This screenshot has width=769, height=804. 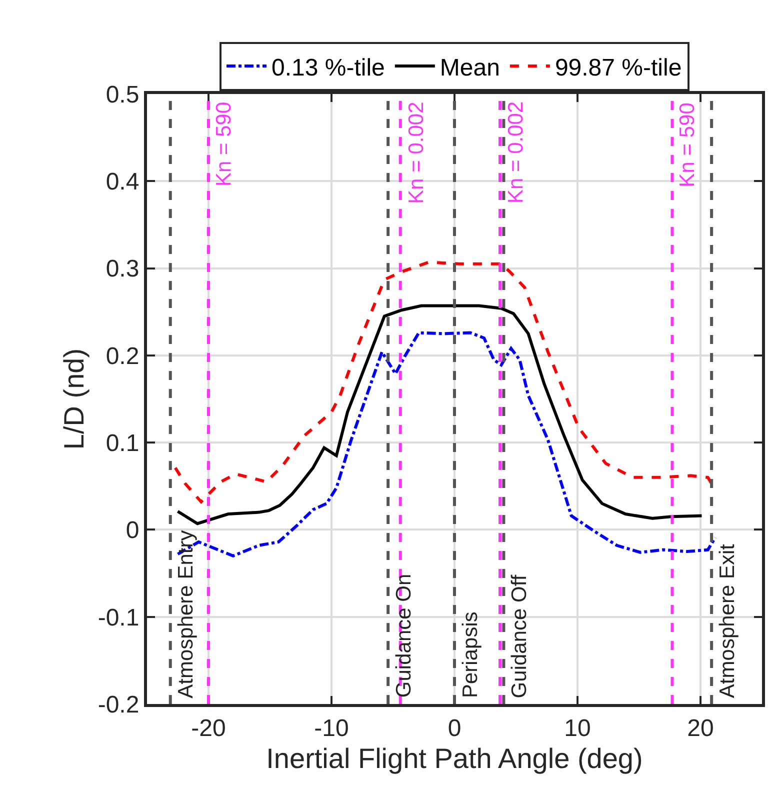 What do you see at coordinates (123, 356) in the screenshot?
I see `y-tick-label: 0.2` at bounding box center [123, 356].